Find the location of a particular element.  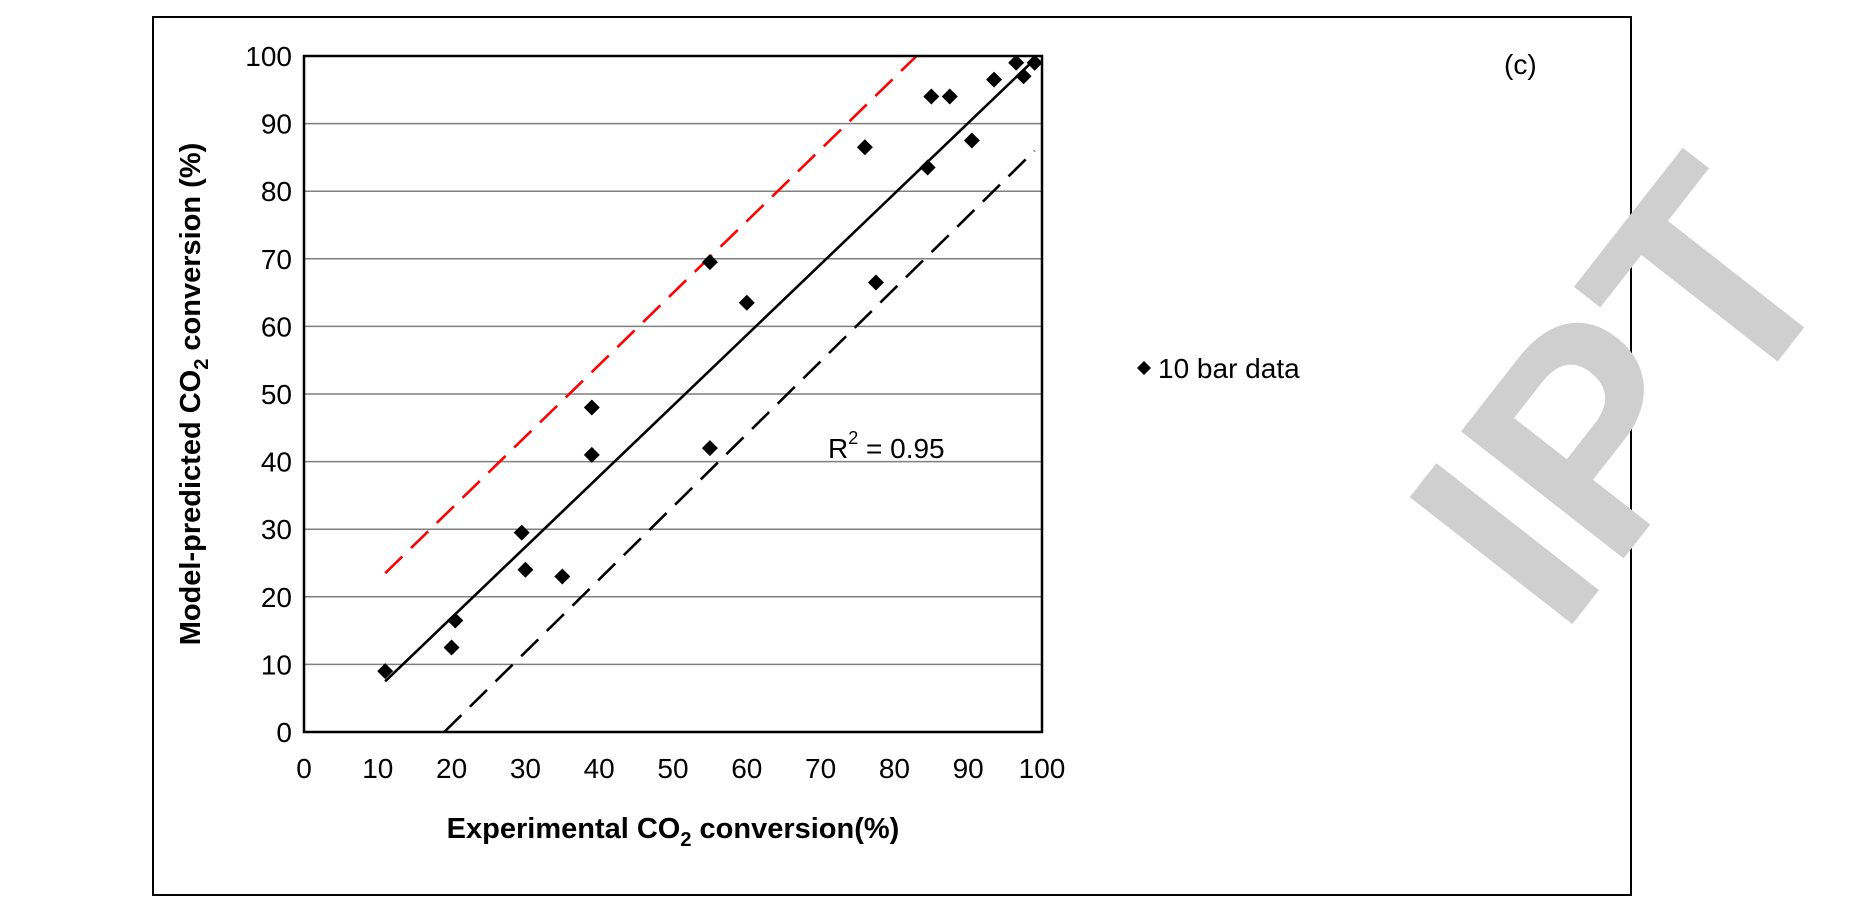

y-tick-label: 70 is located at coordinates (276, 259).